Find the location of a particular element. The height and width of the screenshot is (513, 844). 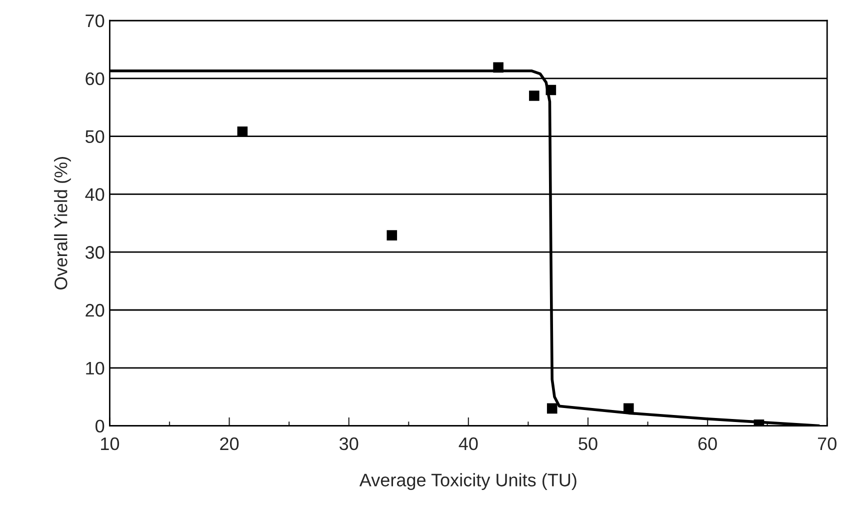

x-tick-label: 70 is located at coordinates (827, 443).